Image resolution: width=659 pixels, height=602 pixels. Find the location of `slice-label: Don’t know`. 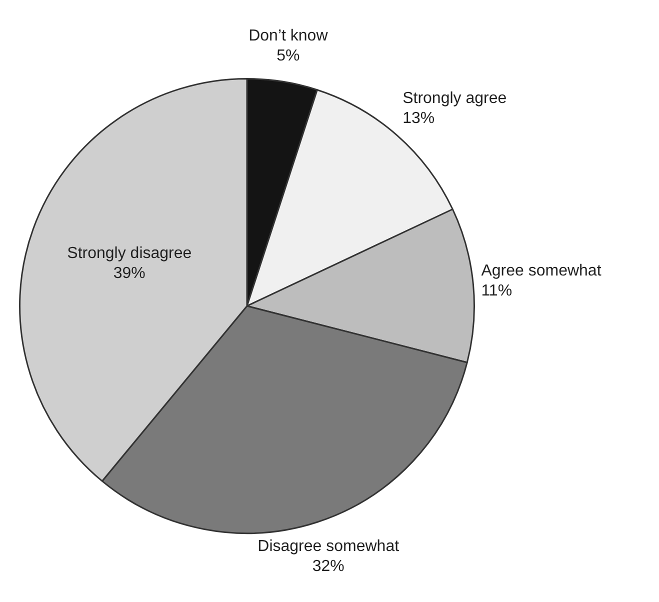

slice-label: Don’t know is located at coordinates (288, 35).